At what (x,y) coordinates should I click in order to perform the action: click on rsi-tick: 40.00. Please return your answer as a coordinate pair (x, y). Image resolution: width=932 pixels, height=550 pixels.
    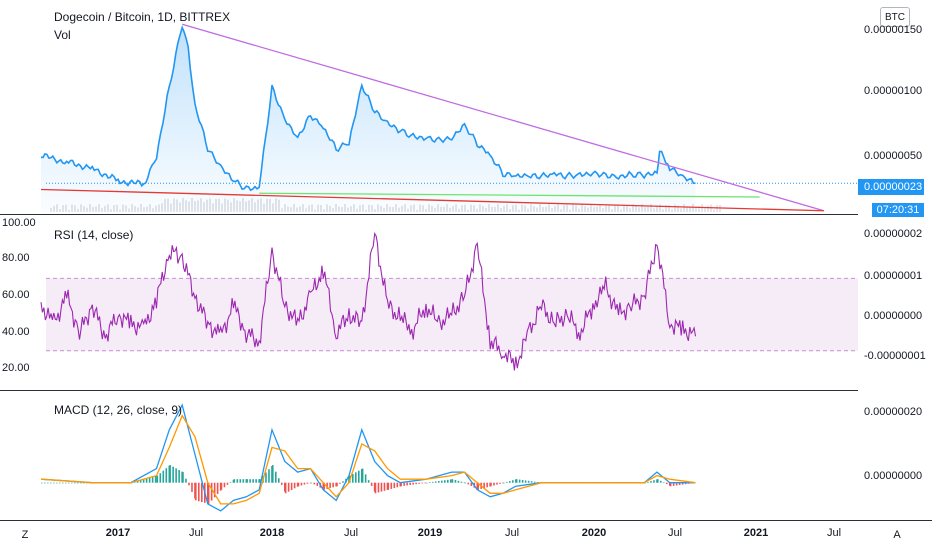
    Looking at the image, I should click on (16, 332).